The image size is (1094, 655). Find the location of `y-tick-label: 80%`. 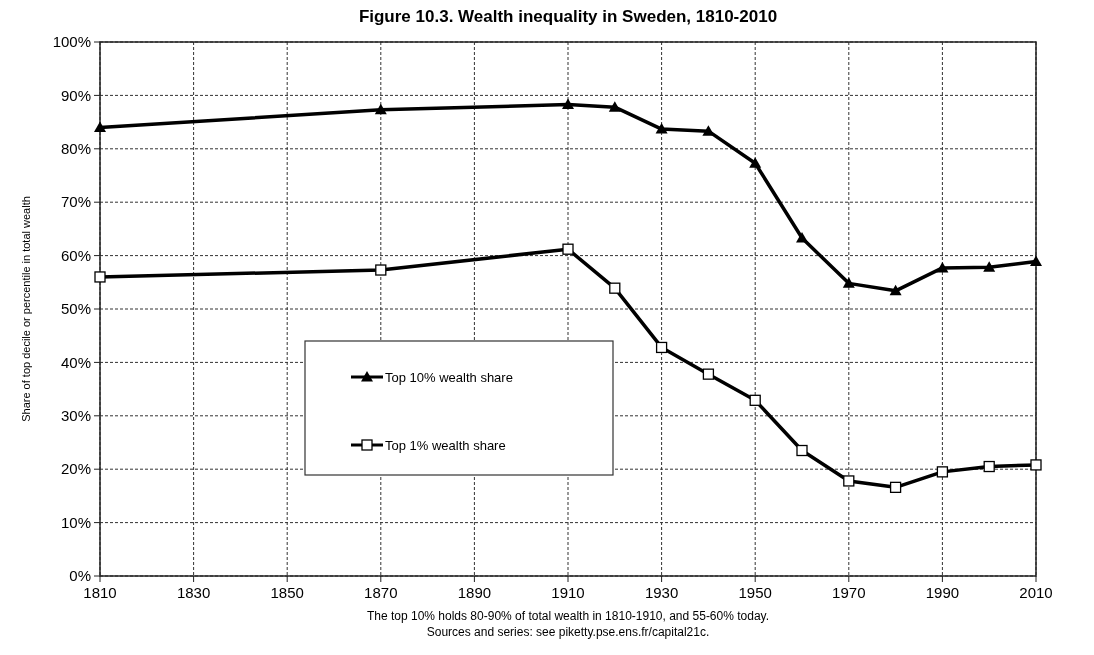

y-tick-label: 80% is located at coordinates (75, 149).